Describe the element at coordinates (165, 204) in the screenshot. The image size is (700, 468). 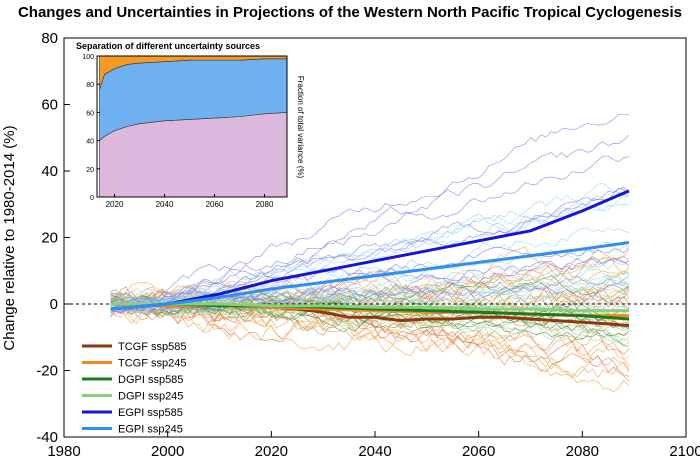
I see `inset-x-tick-label: 2040` at that location.